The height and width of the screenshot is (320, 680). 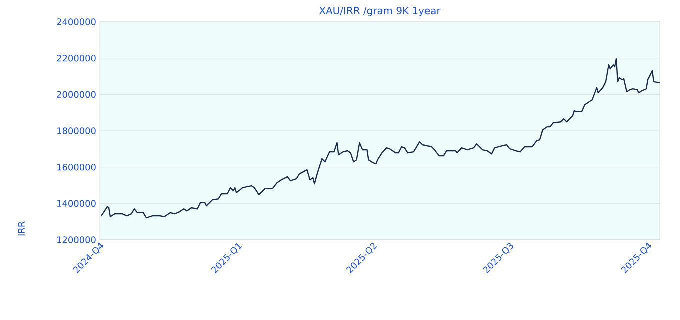 I want to click on y-axis-title: IRR, so click(x=21, y=229).